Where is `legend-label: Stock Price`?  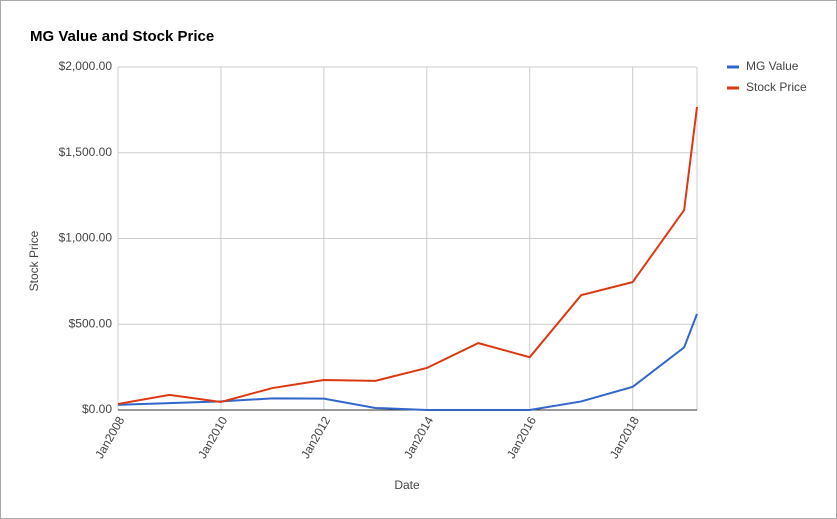
legend-label: Stock Price is located at coordinates (776, 87).